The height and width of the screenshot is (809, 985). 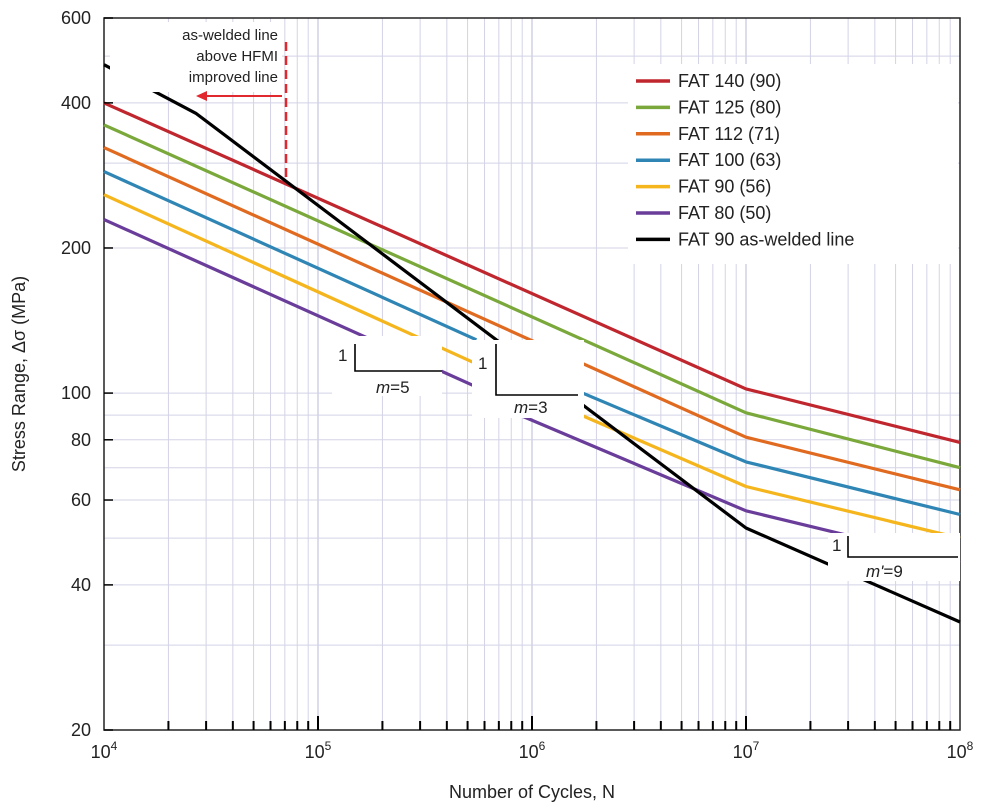 I want to click on slope-triangle-m3: 1 m=3, so click(x=528, y=379).